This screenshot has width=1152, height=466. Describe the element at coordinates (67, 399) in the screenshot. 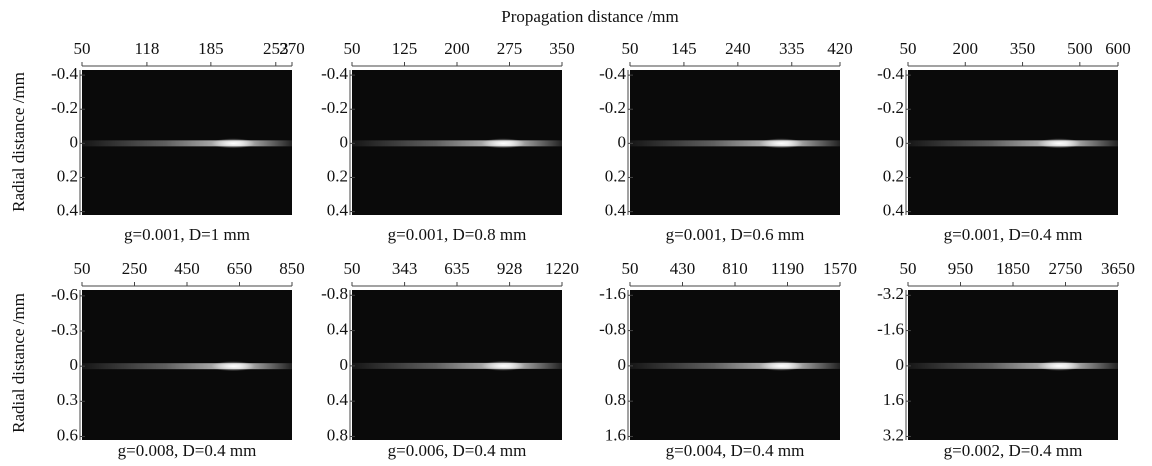

I see `y-tick-label: 0.3` at that location.